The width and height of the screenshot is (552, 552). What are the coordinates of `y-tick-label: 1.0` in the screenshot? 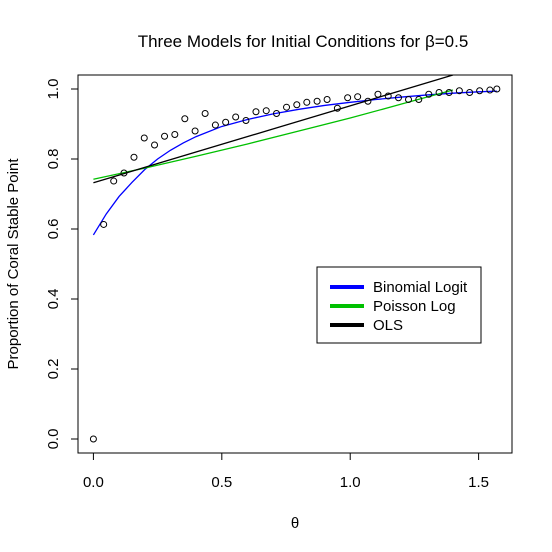 It's located at (53, 89).